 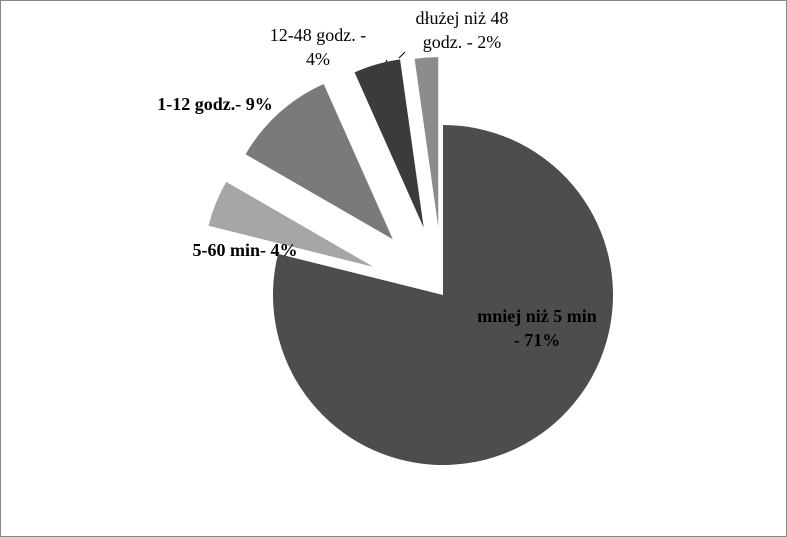 What do you see at coordinates (245, 250) in the screenshot?
I see `data-label: 5-60 min- 4%` at bounding box center [245, 250].